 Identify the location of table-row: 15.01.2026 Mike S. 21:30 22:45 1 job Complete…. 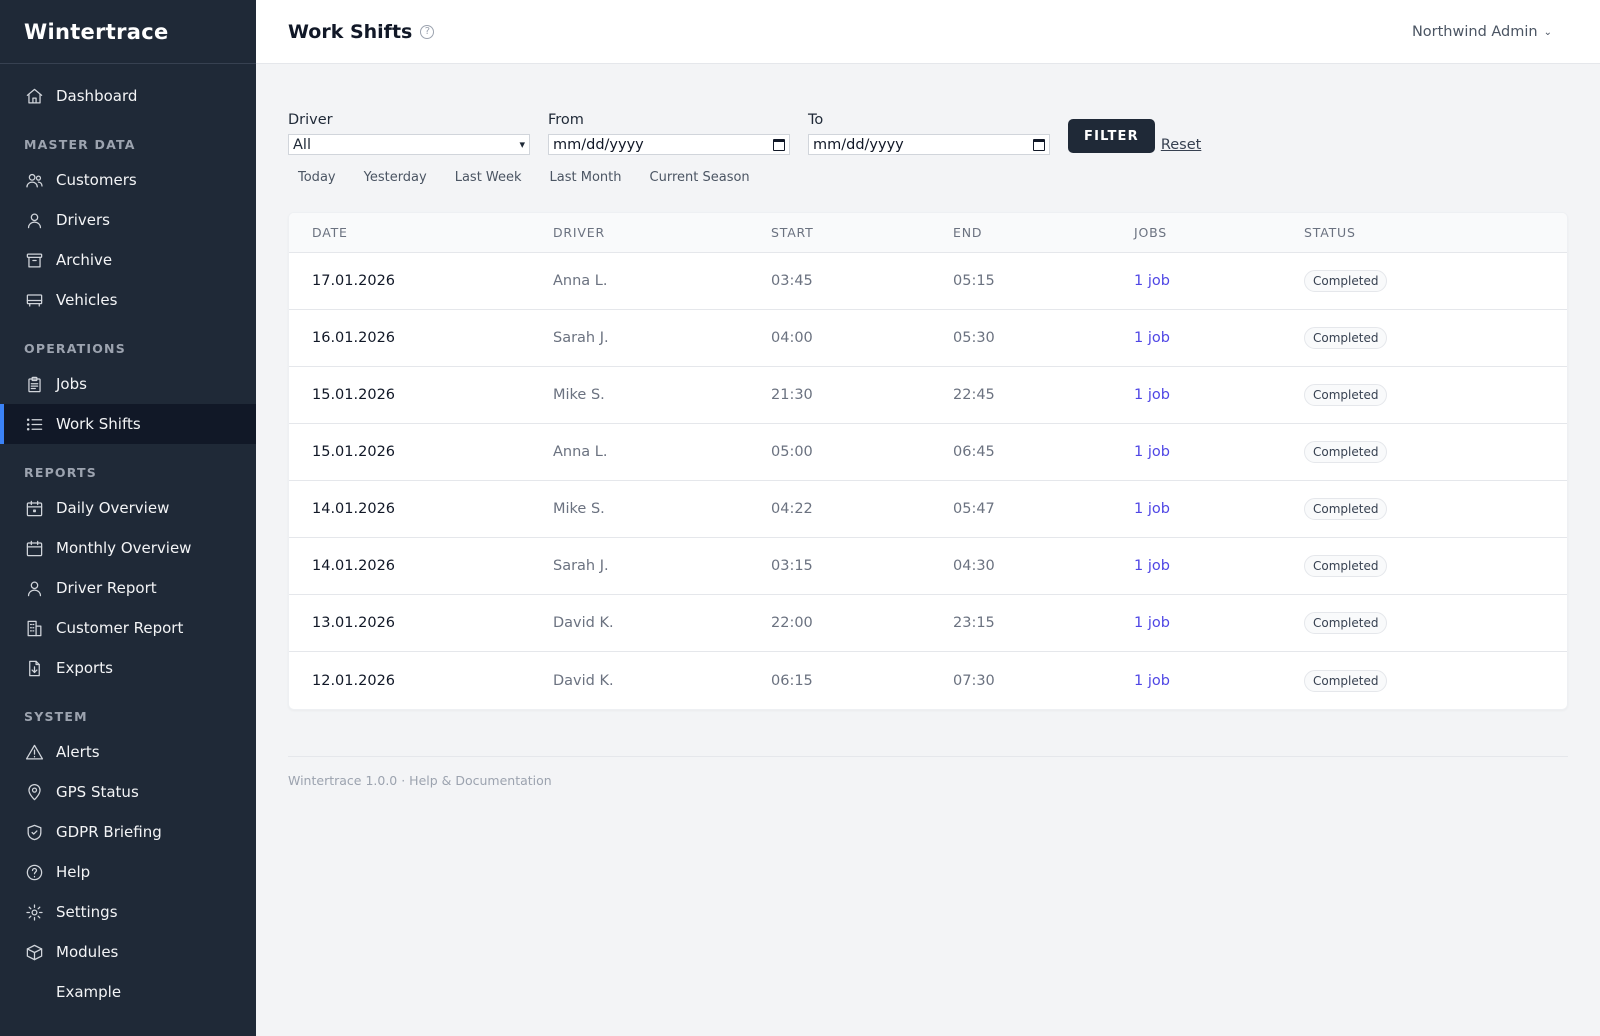
(928, 395).